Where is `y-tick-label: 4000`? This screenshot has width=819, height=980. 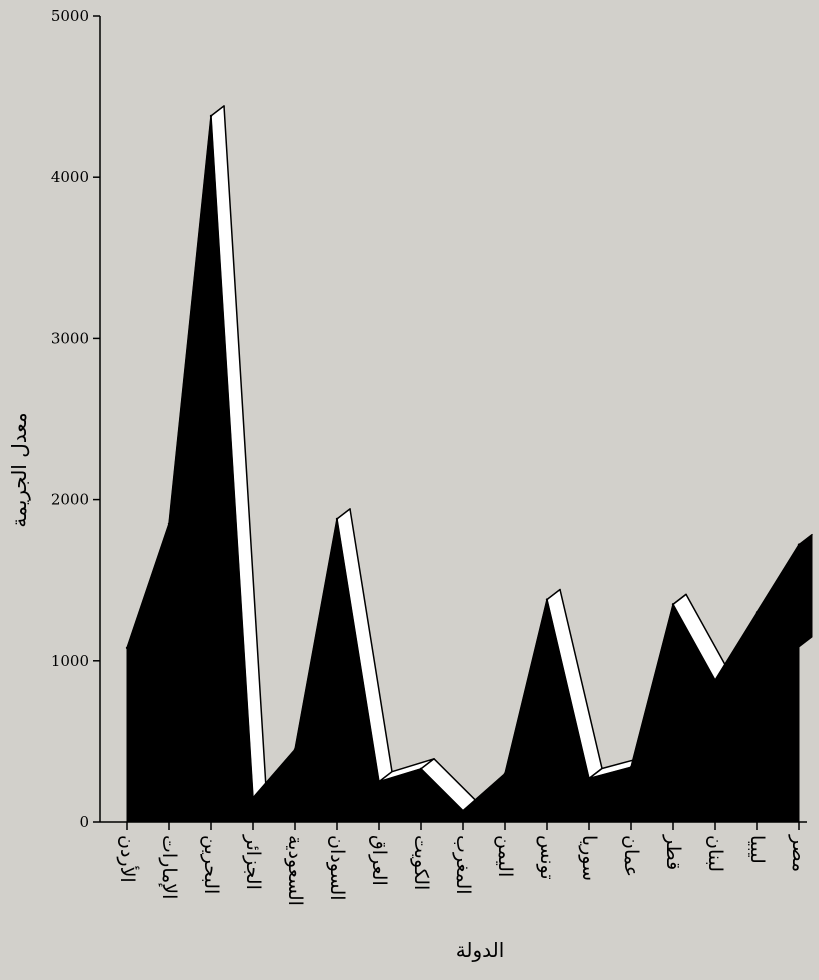
y-tick-label: 4000 is located at coordinates (70, 177).